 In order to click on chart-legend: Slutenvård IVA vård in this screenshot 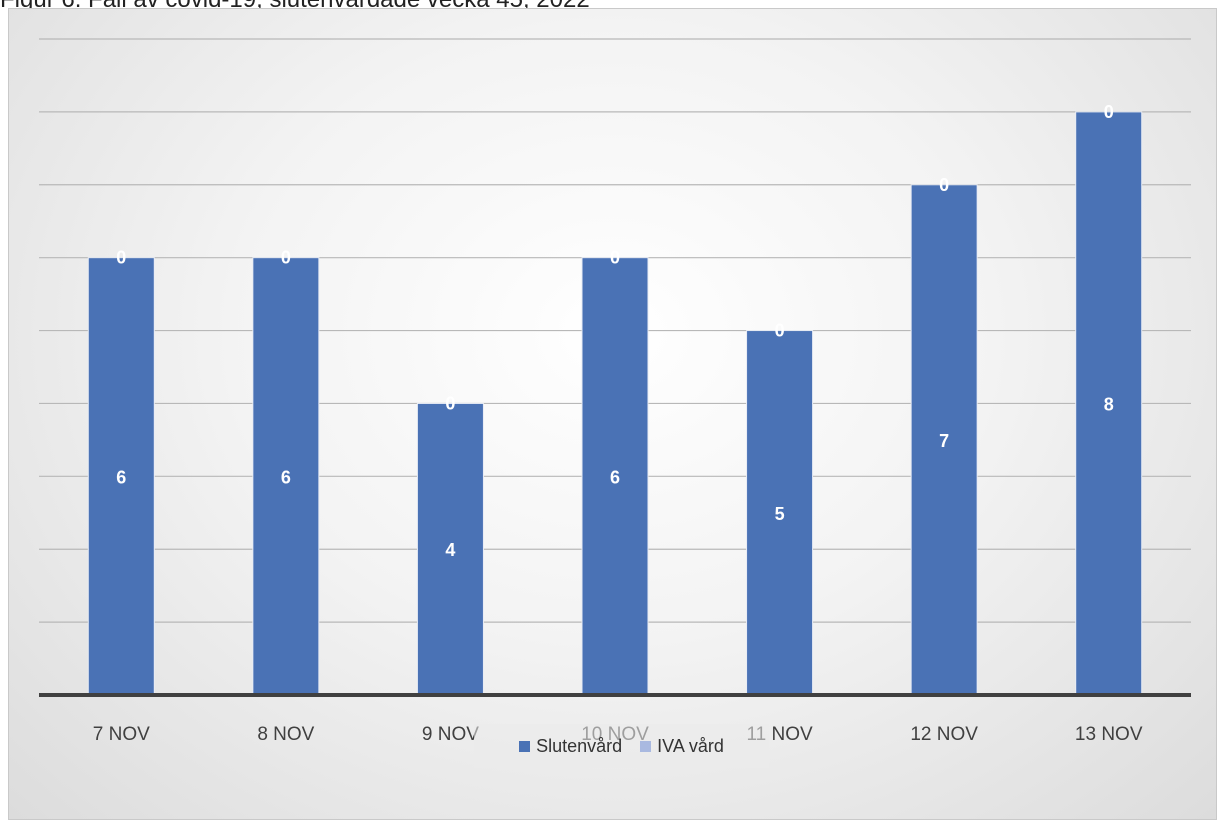, I will do `click(621, 746)`.